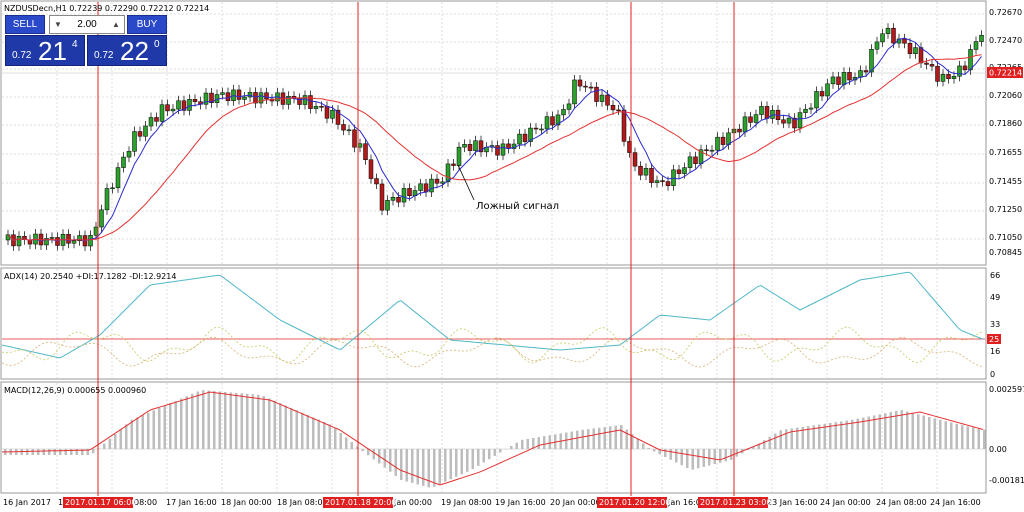 This screenshot has height=512, width=1024. I want to click on current-price-box, so click(1005, 72).